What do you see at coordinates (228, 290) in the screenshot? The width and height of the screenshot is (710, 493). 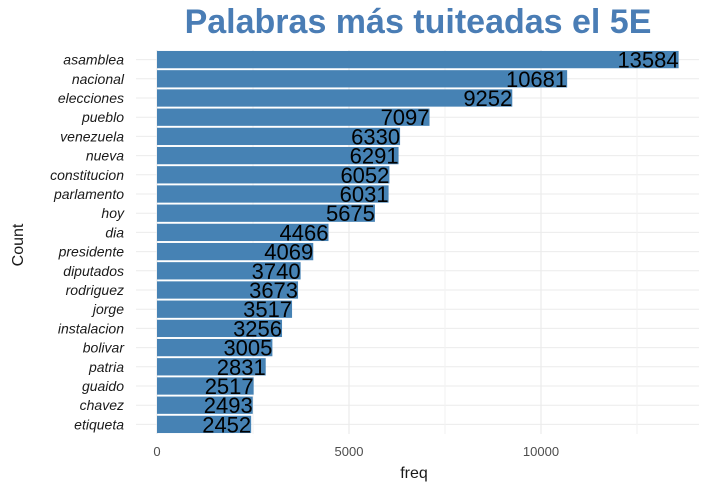 I see `bar-rodriguez` at bounding box center [228, 290].